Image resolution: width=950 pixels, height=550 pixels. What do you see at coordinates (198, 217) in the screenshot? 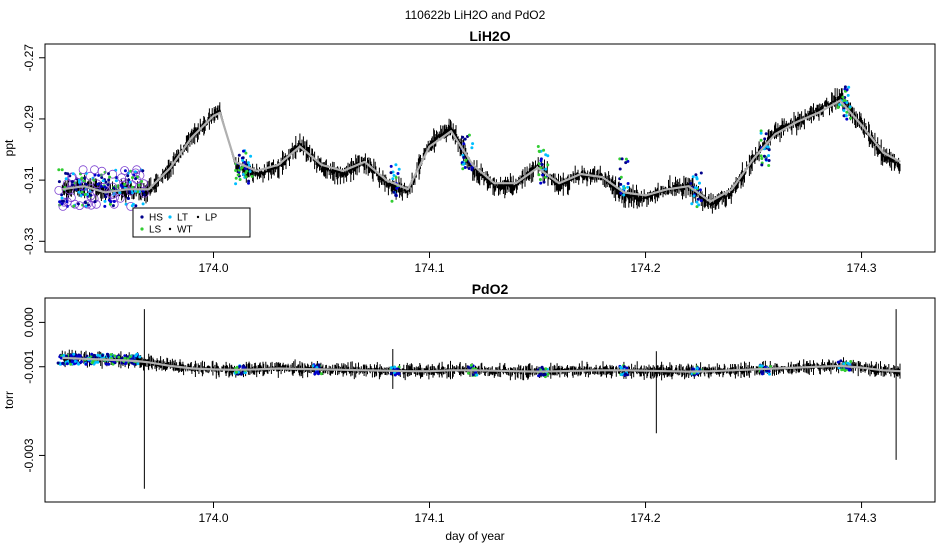
I see `legend-marker-lp` at bounding box center [198, 217].